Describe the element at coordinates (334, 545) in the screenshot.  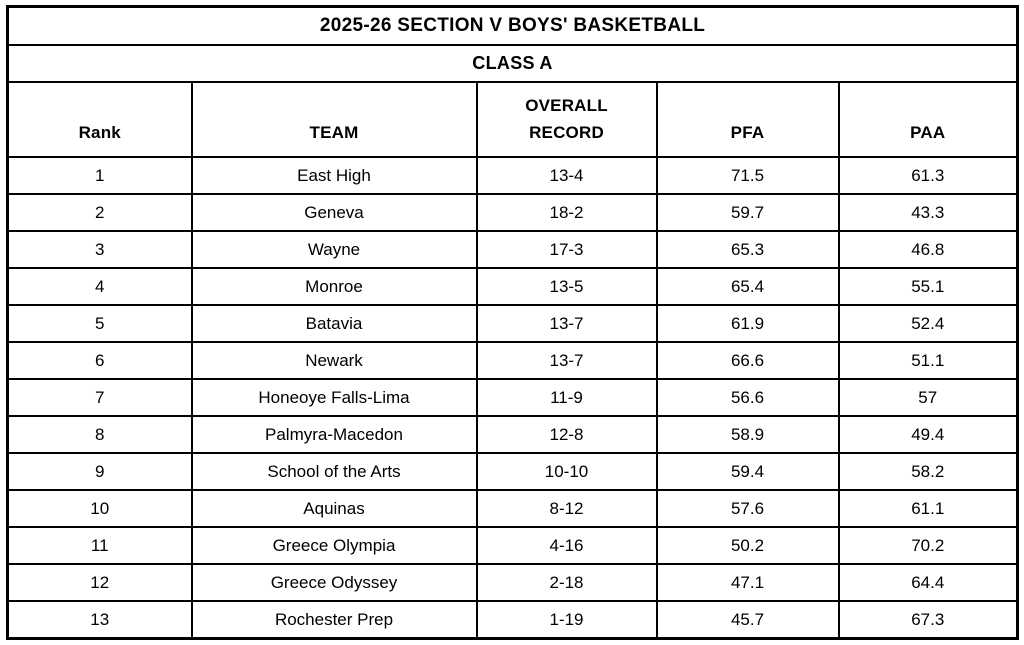
I see `cell-team: Greece Olympia` at that location.